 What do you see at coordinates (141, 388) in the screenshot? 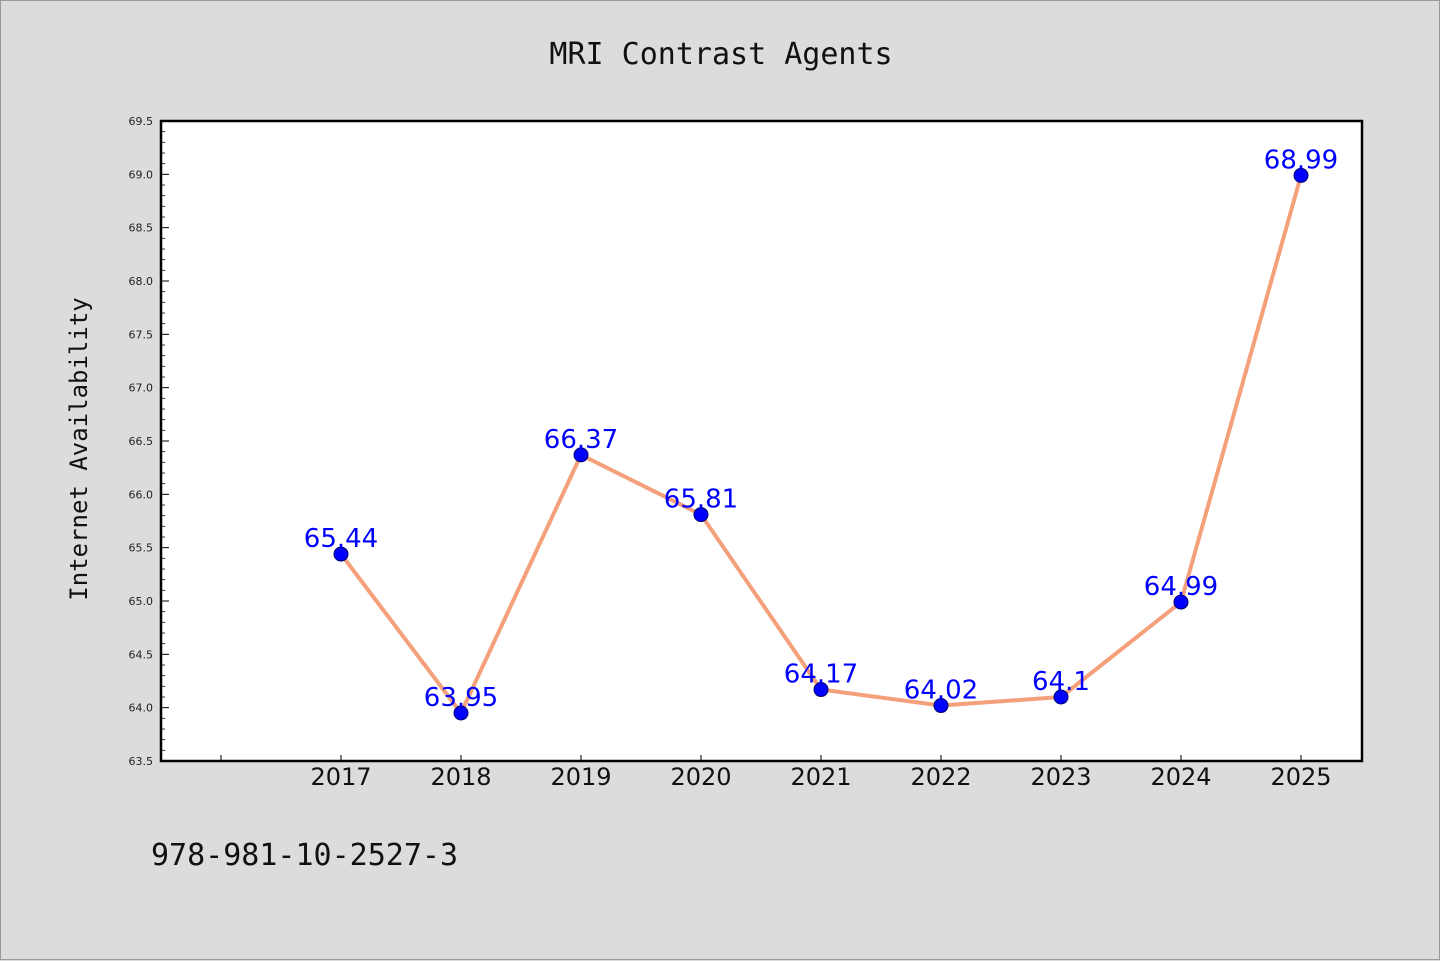
I see `y-tick-label: 67.0` at bounding box center [141, 388].